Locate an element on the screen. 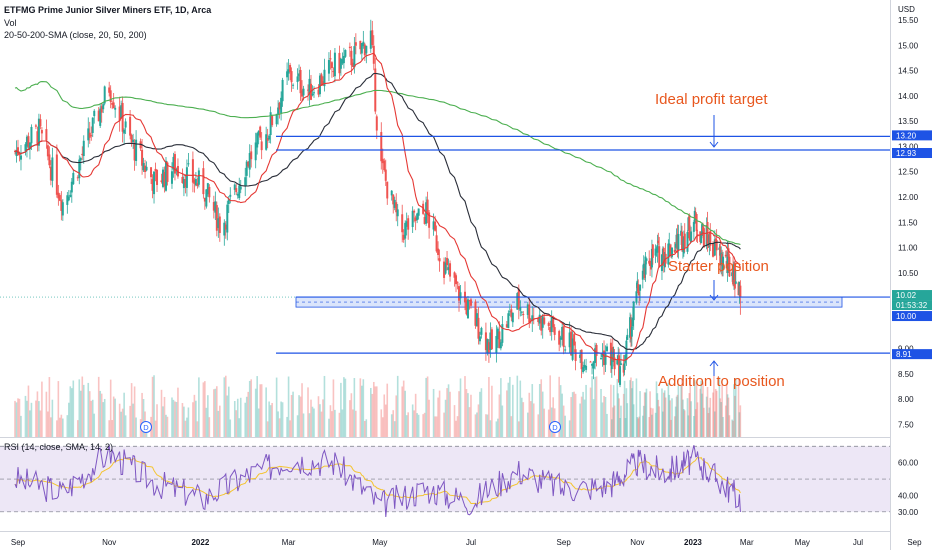 This screenshot has width=932, height=555. annotation-profit-target: Ideal profit target is located at coordinates (711, 99).